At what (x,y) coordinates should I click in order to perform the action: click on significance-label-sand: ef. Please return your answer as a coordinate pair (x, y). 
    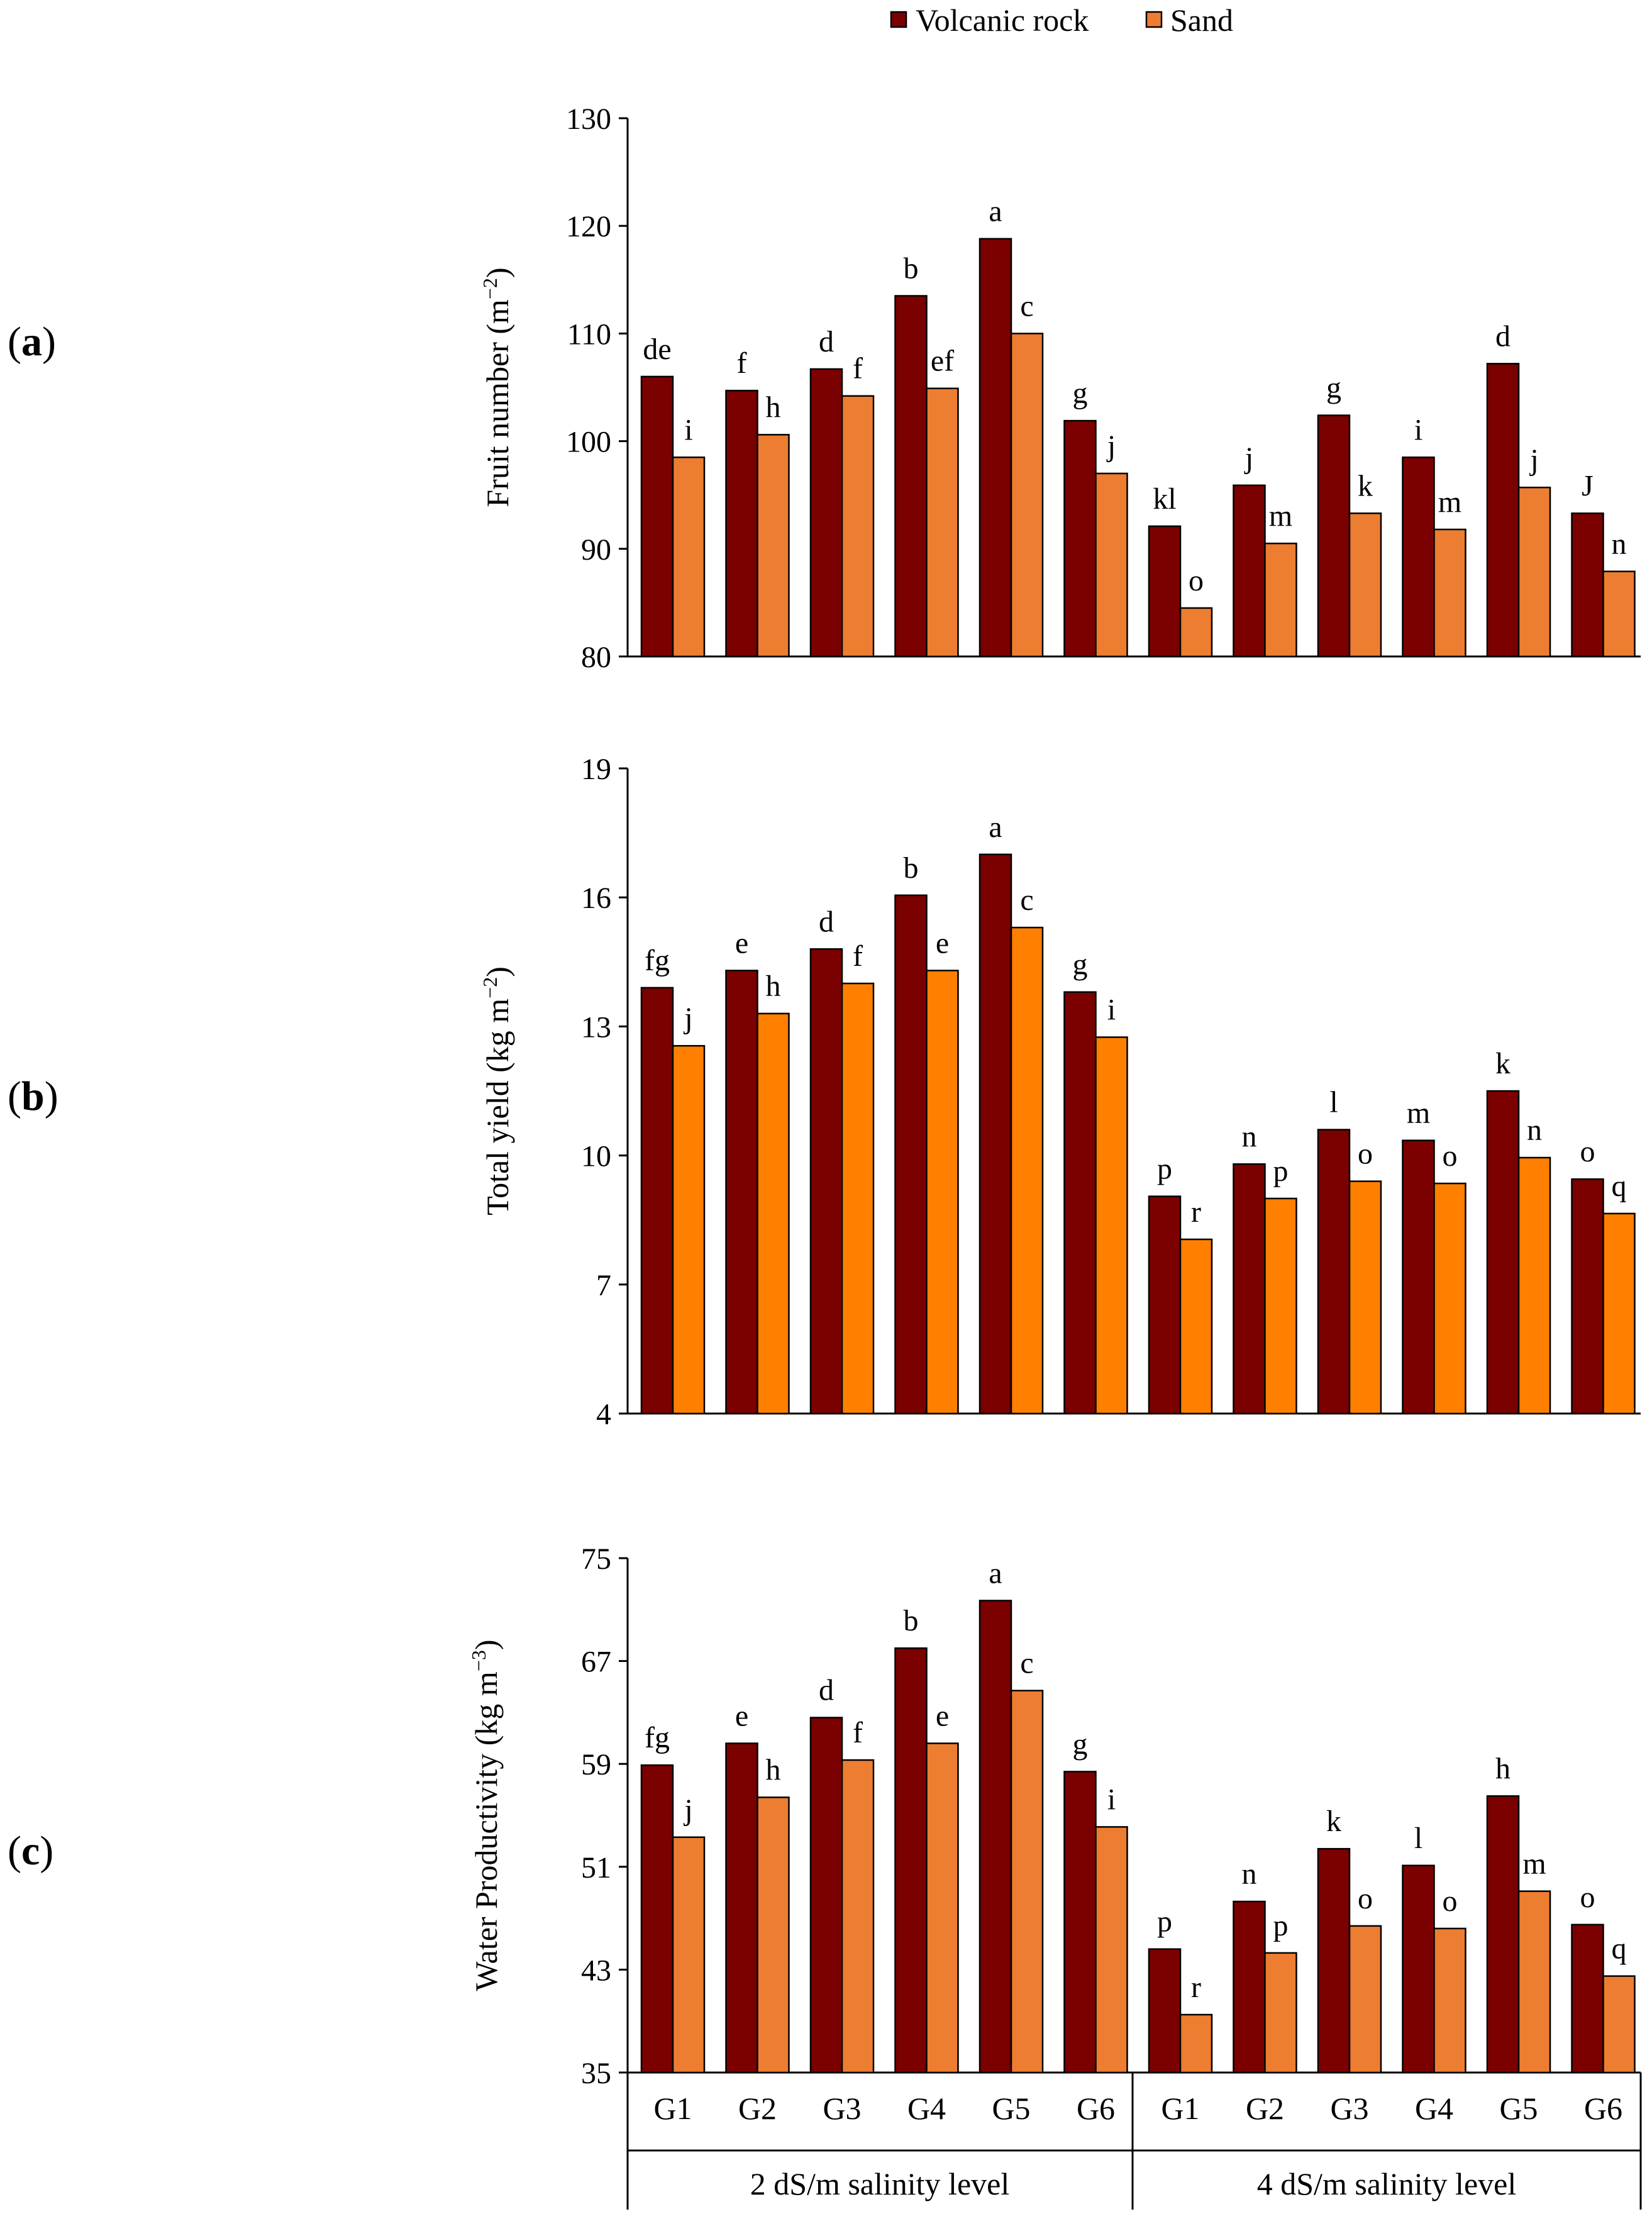
    Looking at the image, I should click on (942, 361).